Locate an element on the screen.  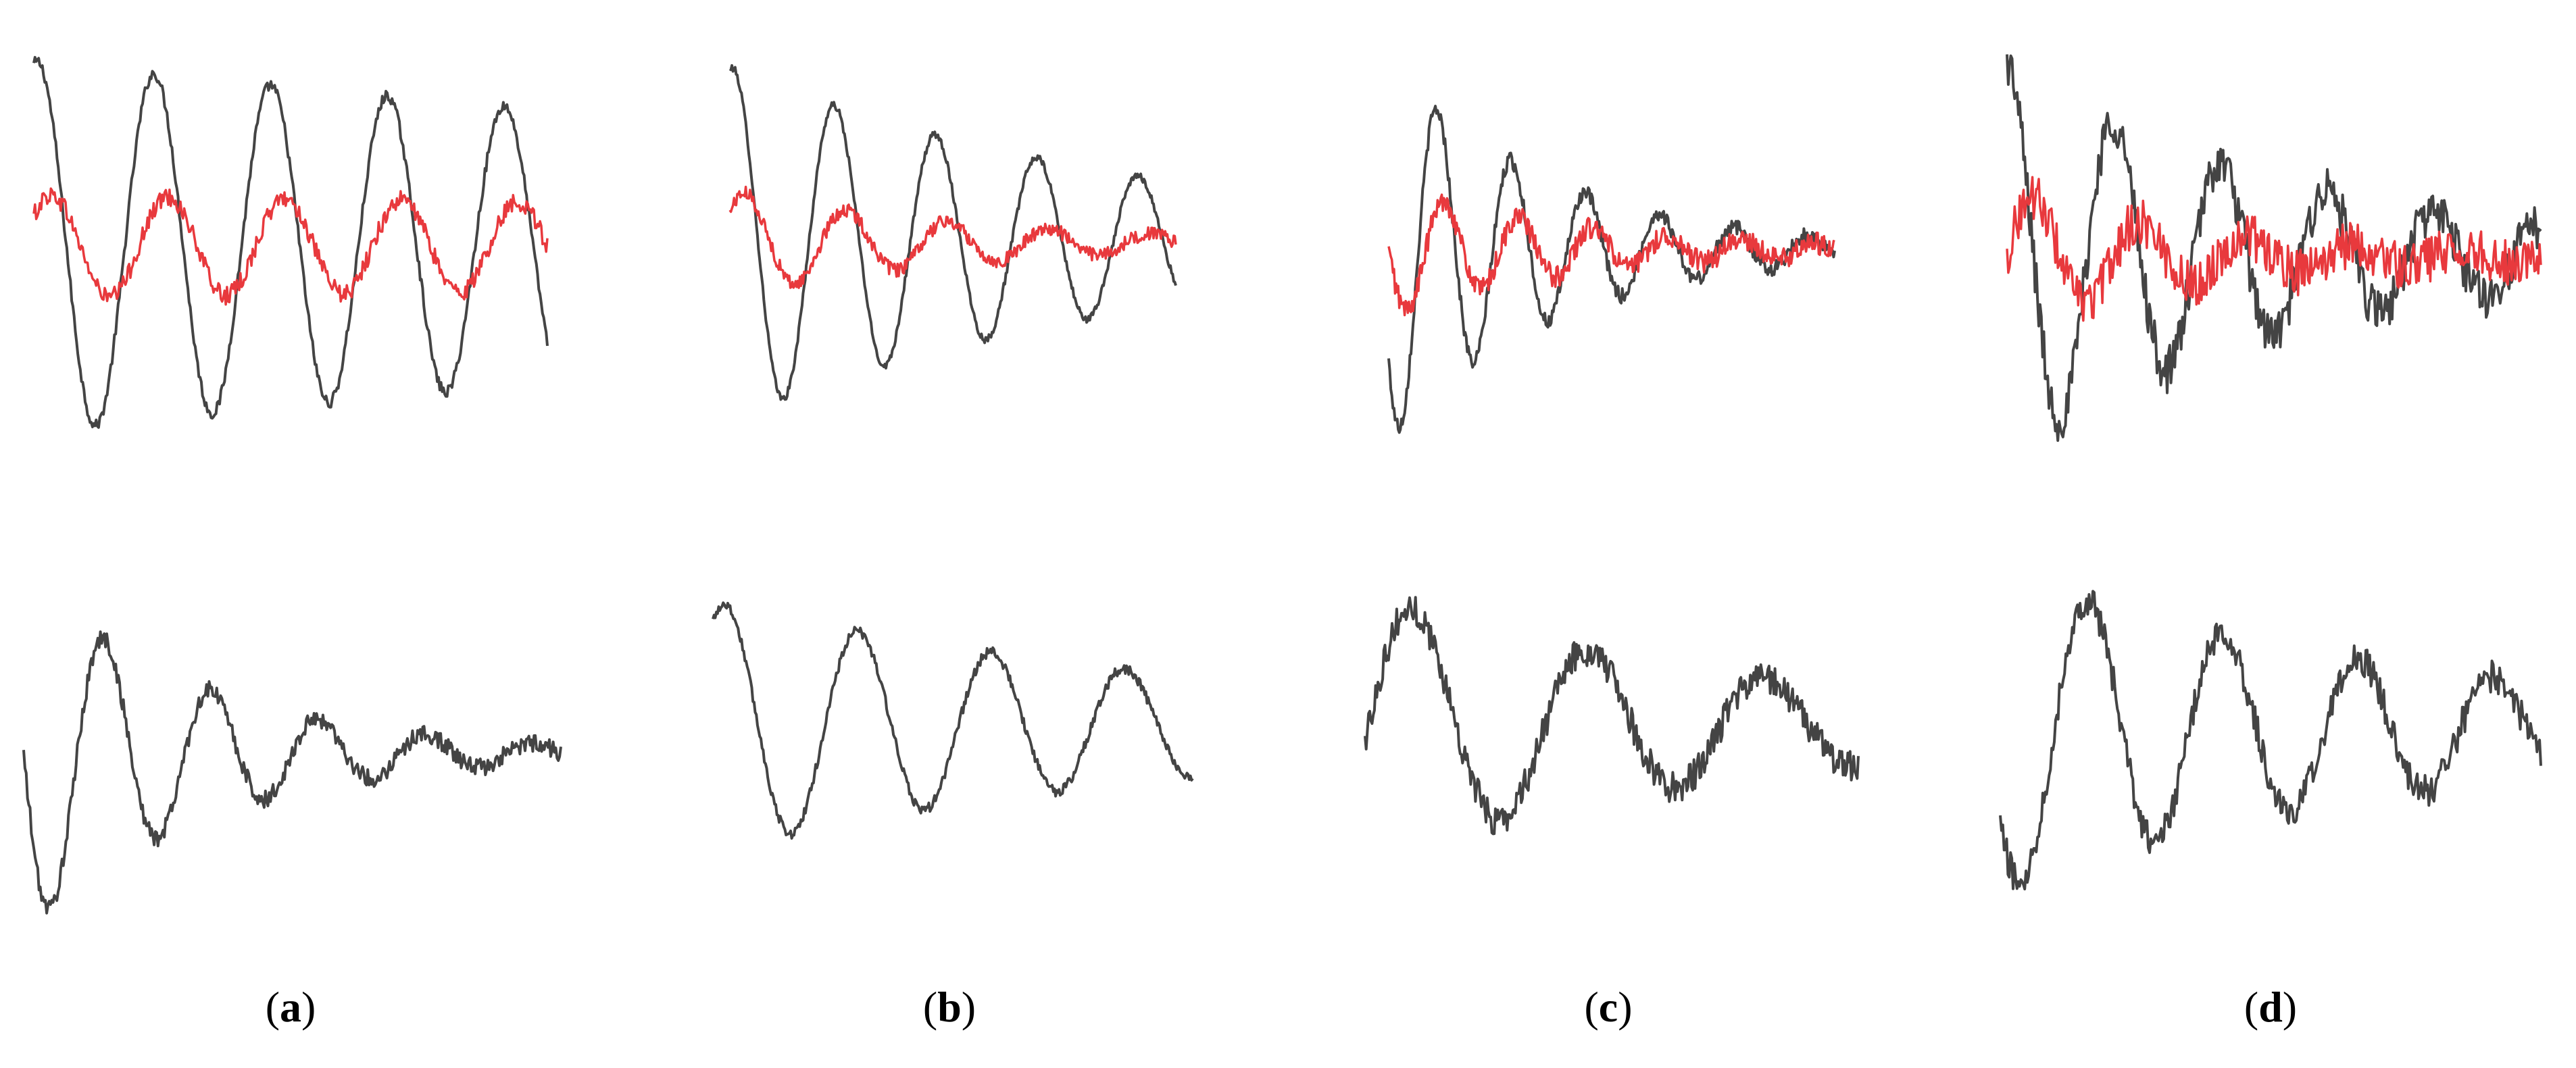
caption-c-close: ) is located at coordinates (1625, 1007).